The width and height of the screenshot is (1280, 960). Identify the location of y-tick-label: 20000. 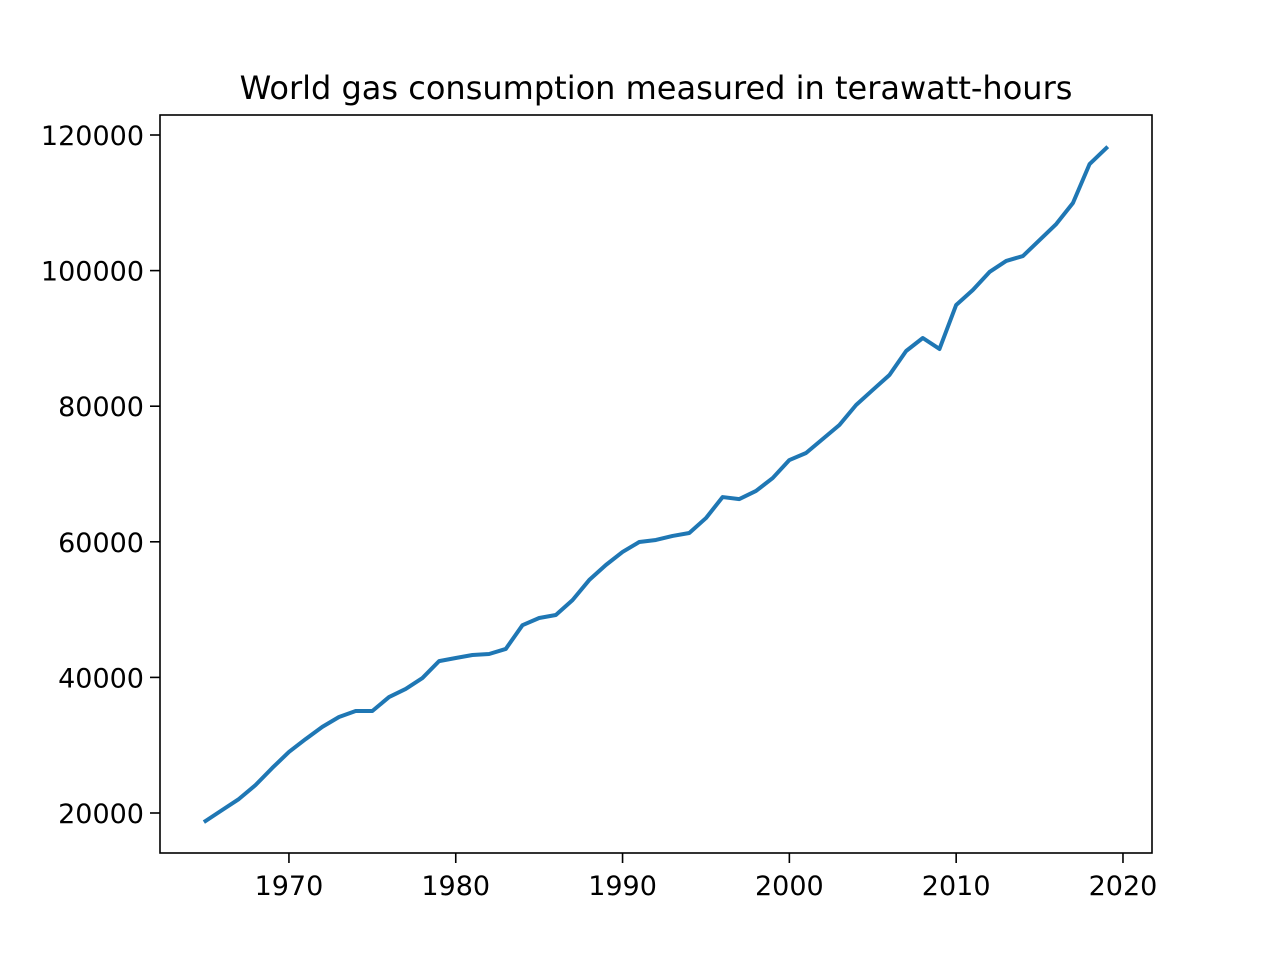
(101, 814).